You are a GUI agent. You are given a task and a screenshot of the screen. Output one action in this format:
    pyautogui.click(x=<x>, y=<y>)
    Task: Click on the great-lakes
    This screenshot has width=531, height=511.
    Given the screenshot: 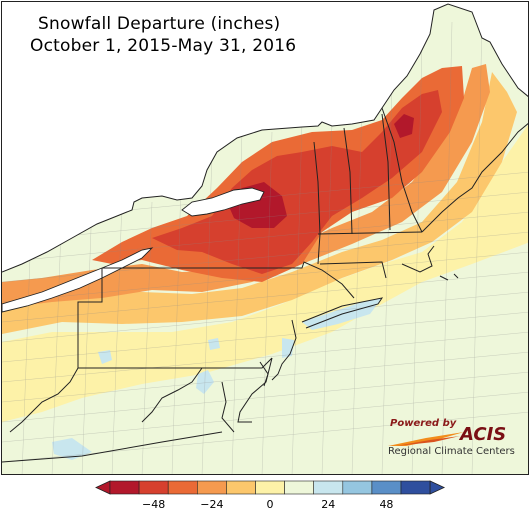 What is the action you would take?
    pyautogui.click(x=133, y=250)
    